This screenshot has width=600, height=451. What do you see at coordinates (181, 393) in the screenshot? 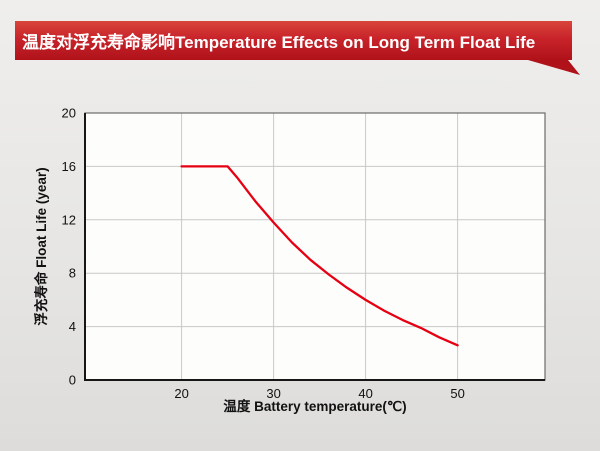
I see `x-tick-label: 20` at bounding box center [181, 393].